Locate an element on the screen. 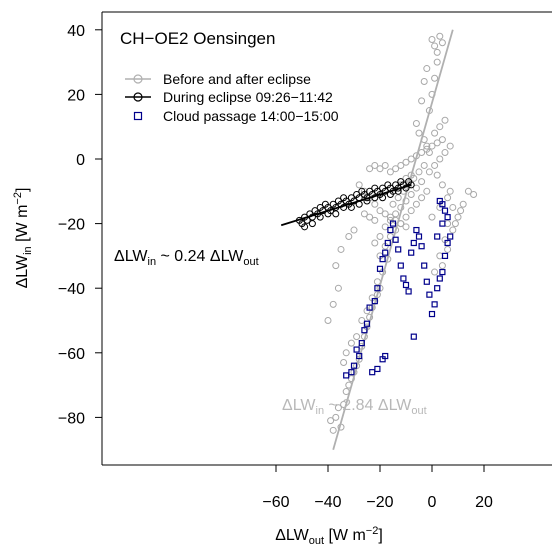 The height and width of the screenshot is (549, 552). y-tick-label: 40 is located at coordinates (76, 31).